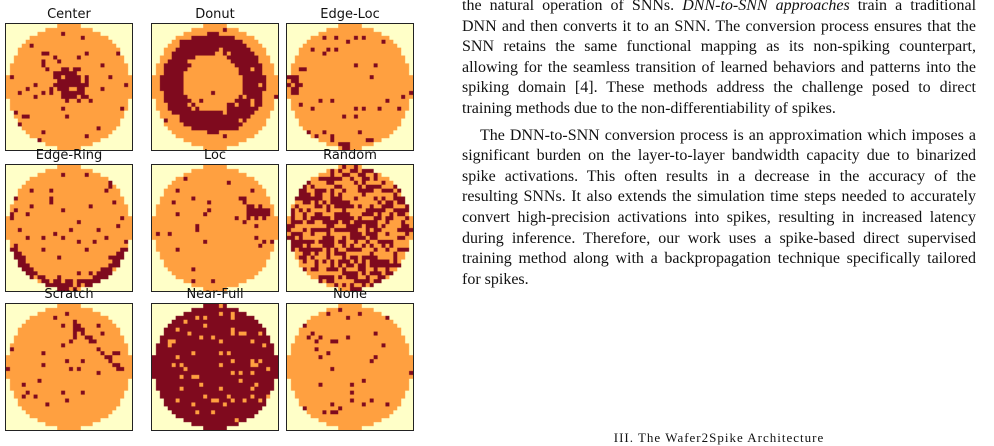 Image resolution: width=994 pixels, height=446 pixels. What do you see at coordinates (350, 228) in the screenshot?
I see `wafer-map-random` at bounding box center [350, 228].